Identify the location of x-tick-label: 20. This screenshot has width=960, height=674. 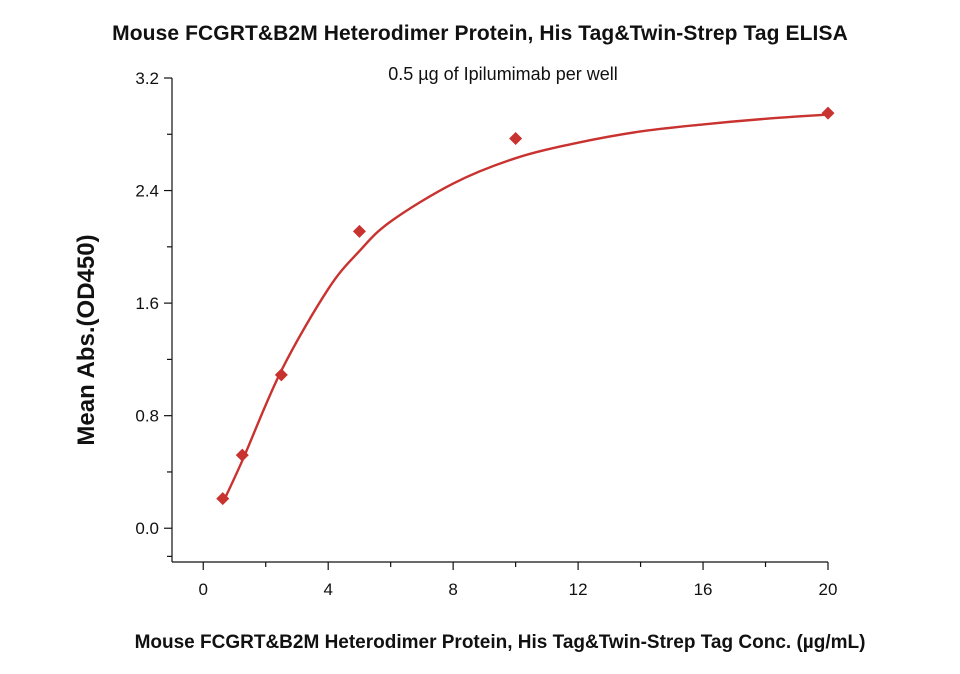
(828, 589).